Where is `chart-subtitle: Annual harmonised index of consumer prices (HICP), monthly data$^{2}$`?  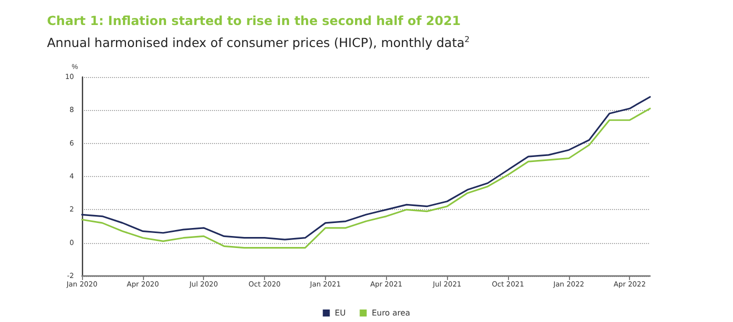
chart-subtitle: Annual harmonised index of consumer prices (HICP), monthly data$^{2}$ is located at coordinates (258, 42).